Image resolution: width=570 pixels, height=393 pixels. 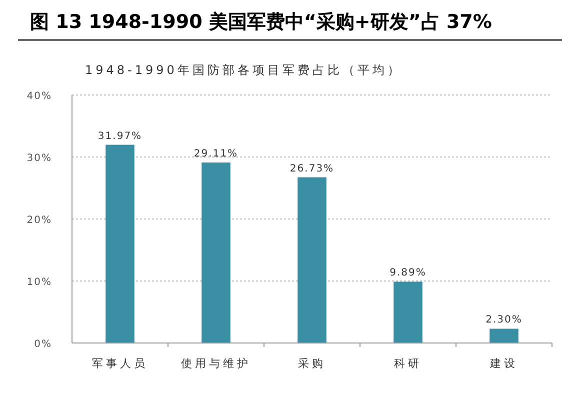 What do you see at coordinates (39, 282) in the screenshot?
I see `y-tick-label: 10%` at bounding box center [39, 282].